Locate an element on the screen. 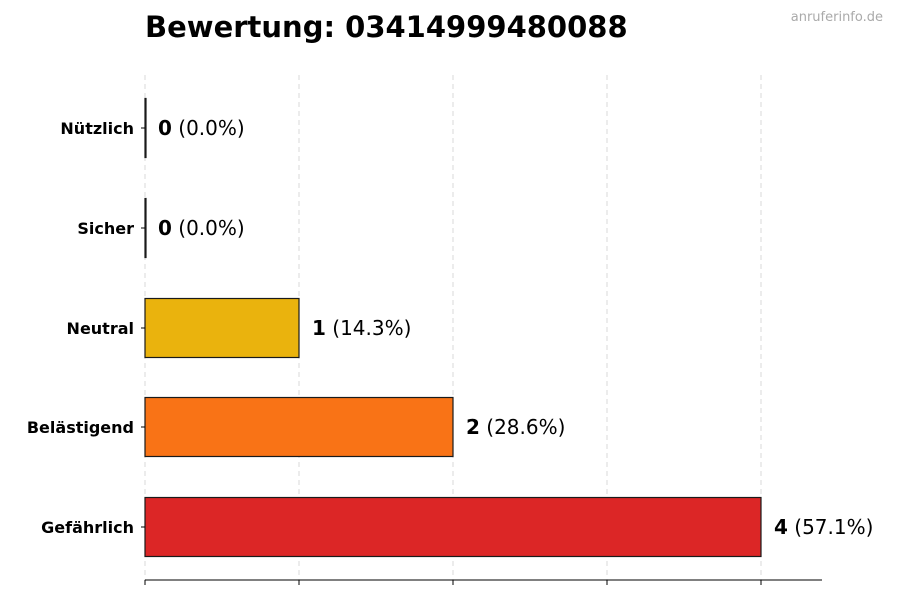 Image resolution: width=900 pixels, height=600 pixels. y-axis-label: Gefährlich is located at coordinates (87, 527).